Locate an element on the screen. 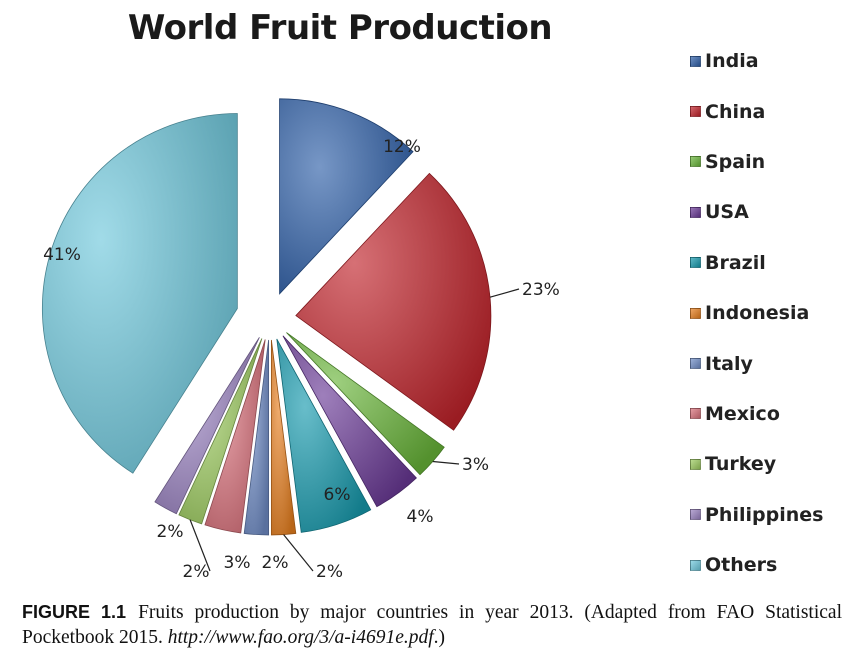 Image resolution: width=860 pixels, height=665 pixels. pct-label-spain: 3% is located at coordinates (475, 465).